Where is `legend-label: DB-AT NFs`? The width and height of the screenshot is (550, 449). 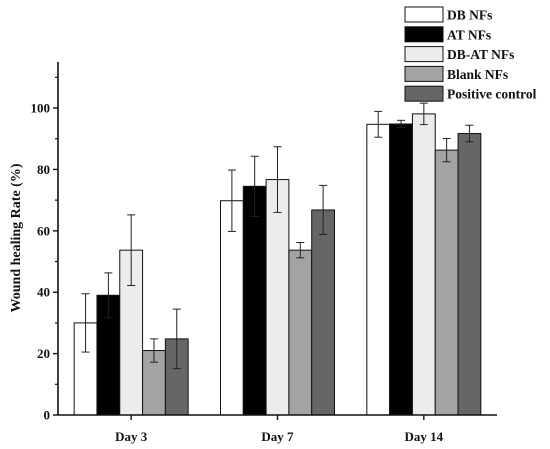 legend-label: DB-AT NFs is located at coordinates (480, 54).